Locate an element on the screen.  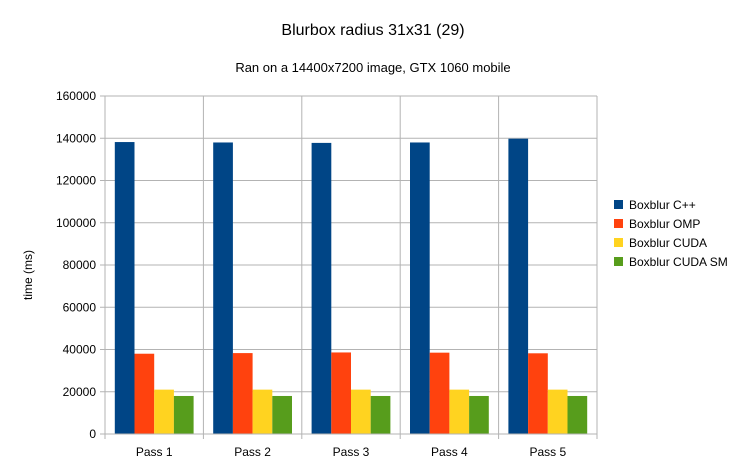
legend-label: Boxblur C++ is located at coordinates (662, 205).